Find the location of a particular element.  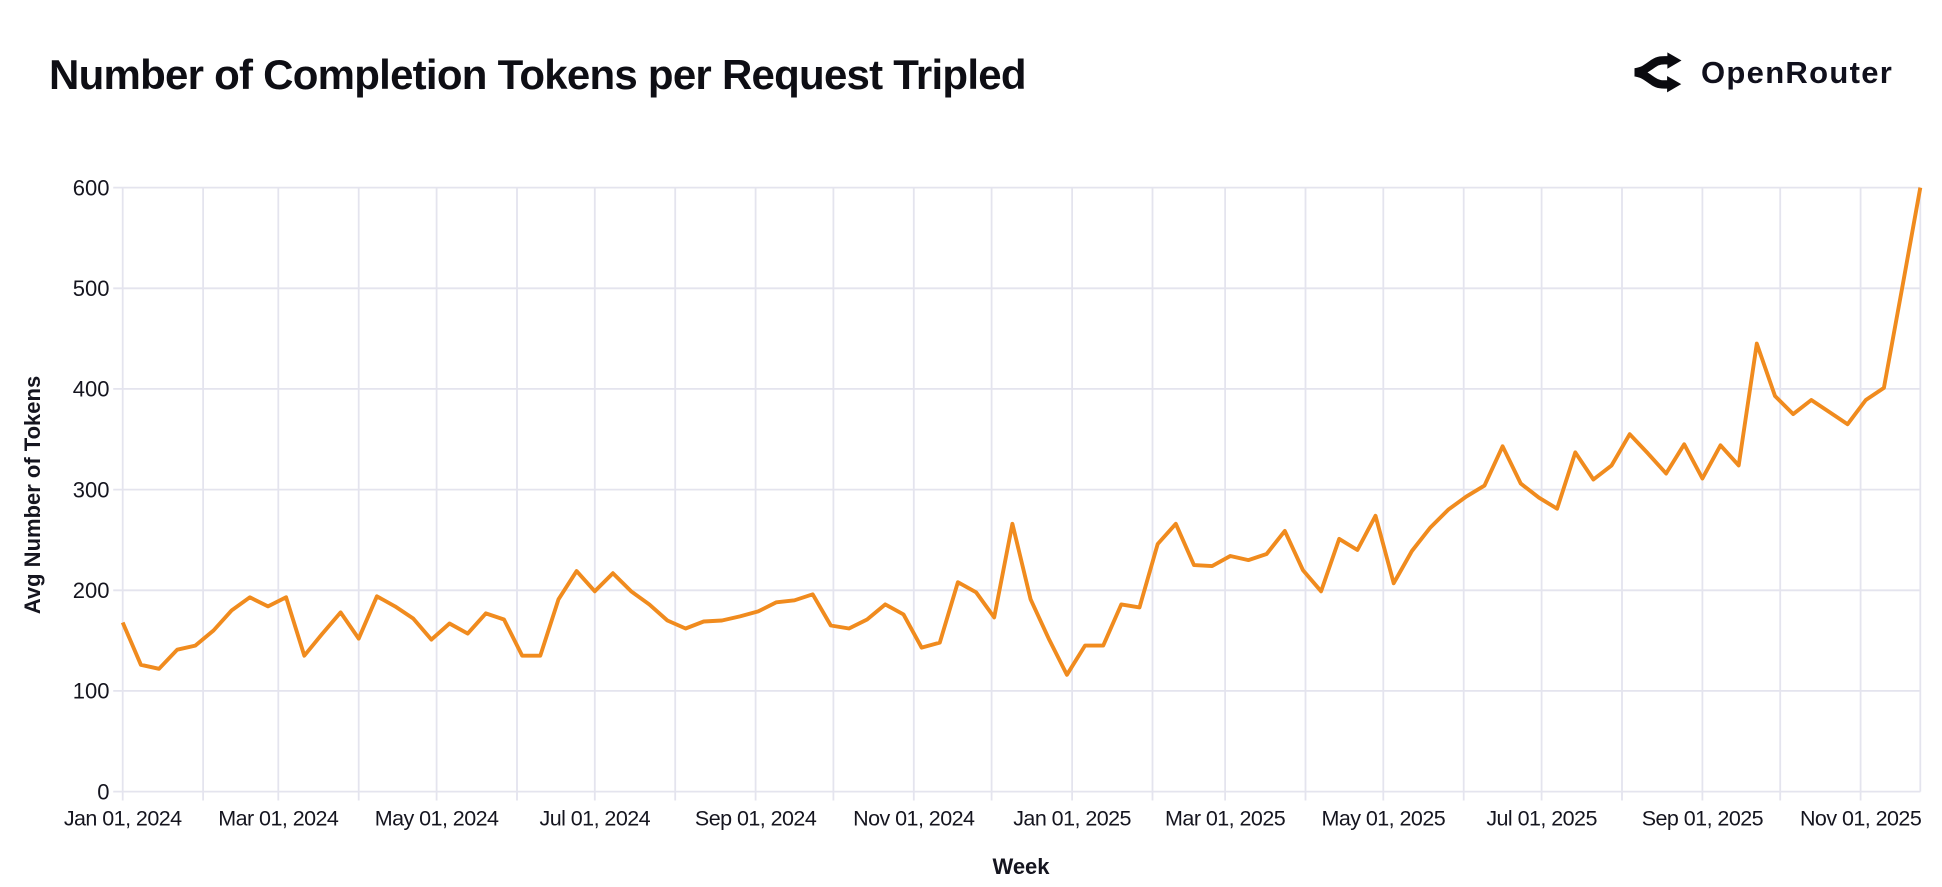

svg-text: Avg Number of Tokens is located at coordinates (32, 495).